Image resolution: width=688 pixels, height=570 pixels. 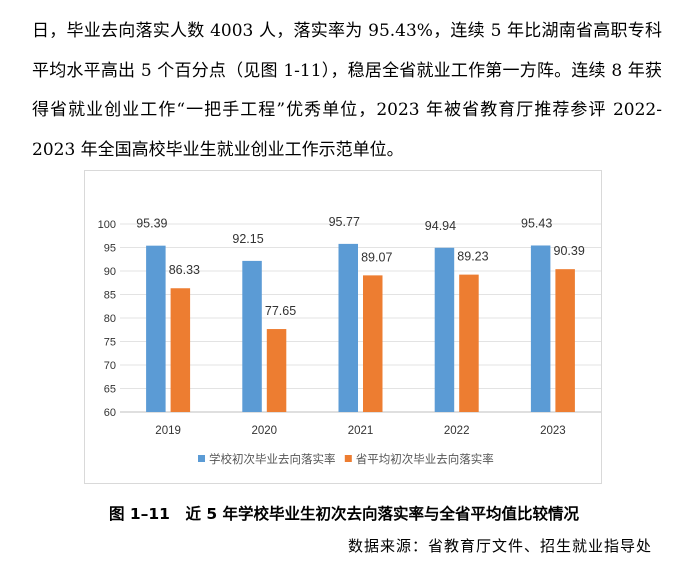 What do you see at coordinates (107, 225) in the screenshot?
I see `y-tick-label: 100` at bounding box center [107, 225].